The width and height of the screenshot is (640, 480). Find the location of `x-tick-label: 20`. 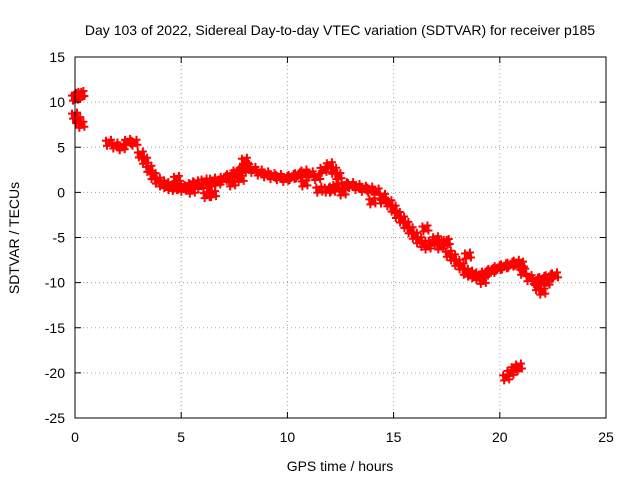

x-tick-label: 20 is located at coordinates (500, 437).